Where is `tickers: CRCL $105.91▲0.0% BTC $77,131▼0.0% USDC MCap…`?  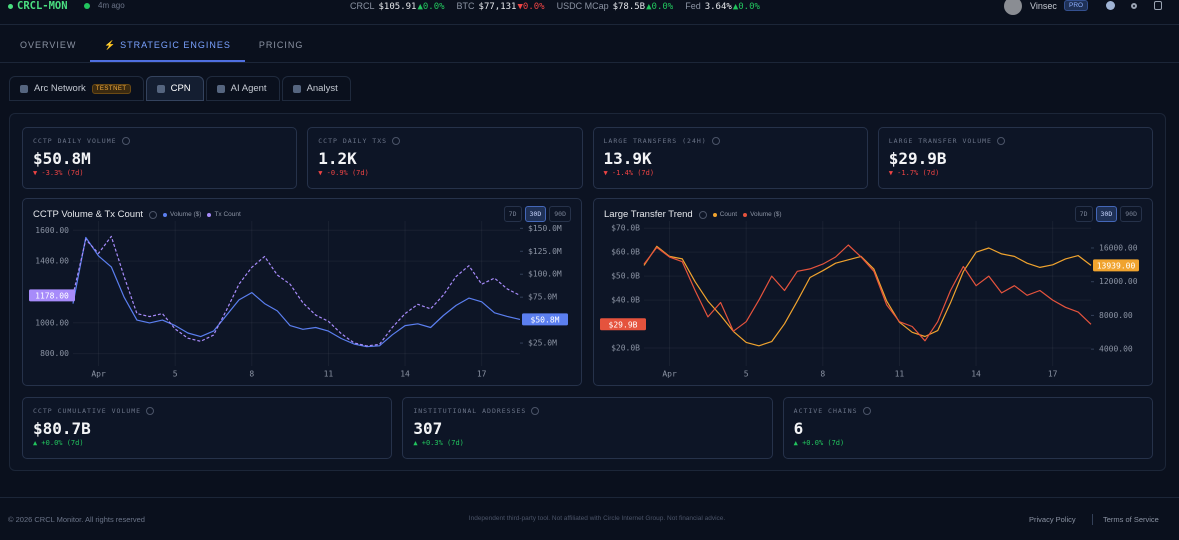
tickers: CRCL $105.91▲0.0% BTC $77,131▼0.0% USDC MCap… is located at coordinates (555, 6).